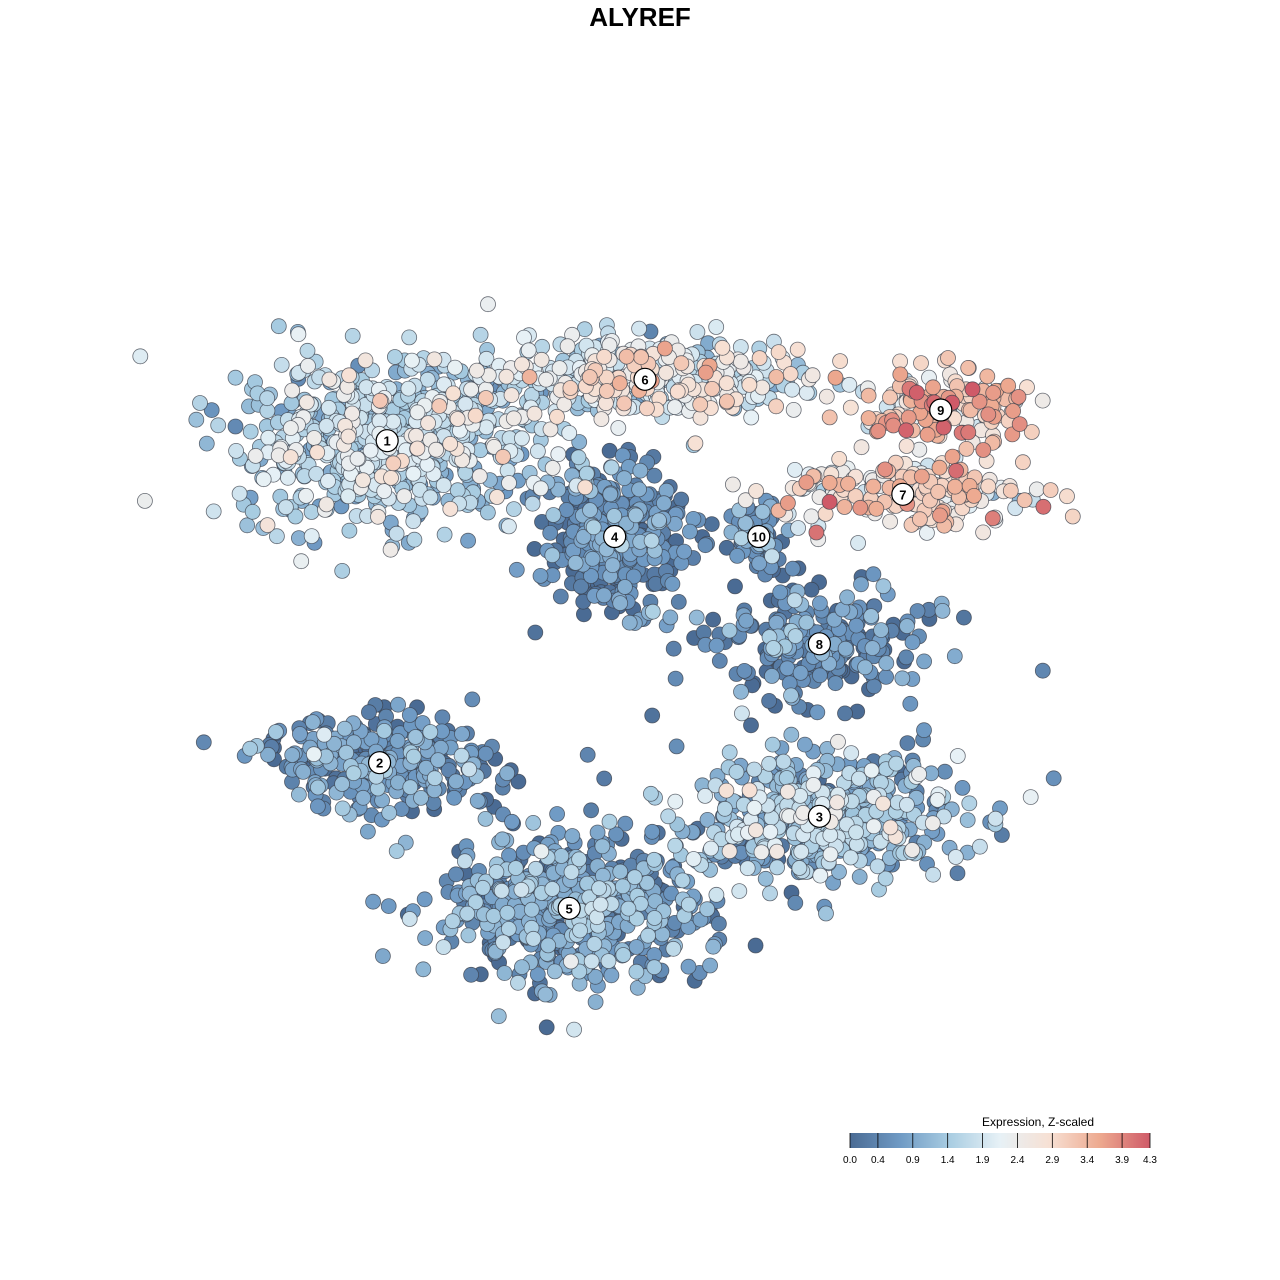  I want to click on legend-tick-label: 2.9, so click(1052, 1160).